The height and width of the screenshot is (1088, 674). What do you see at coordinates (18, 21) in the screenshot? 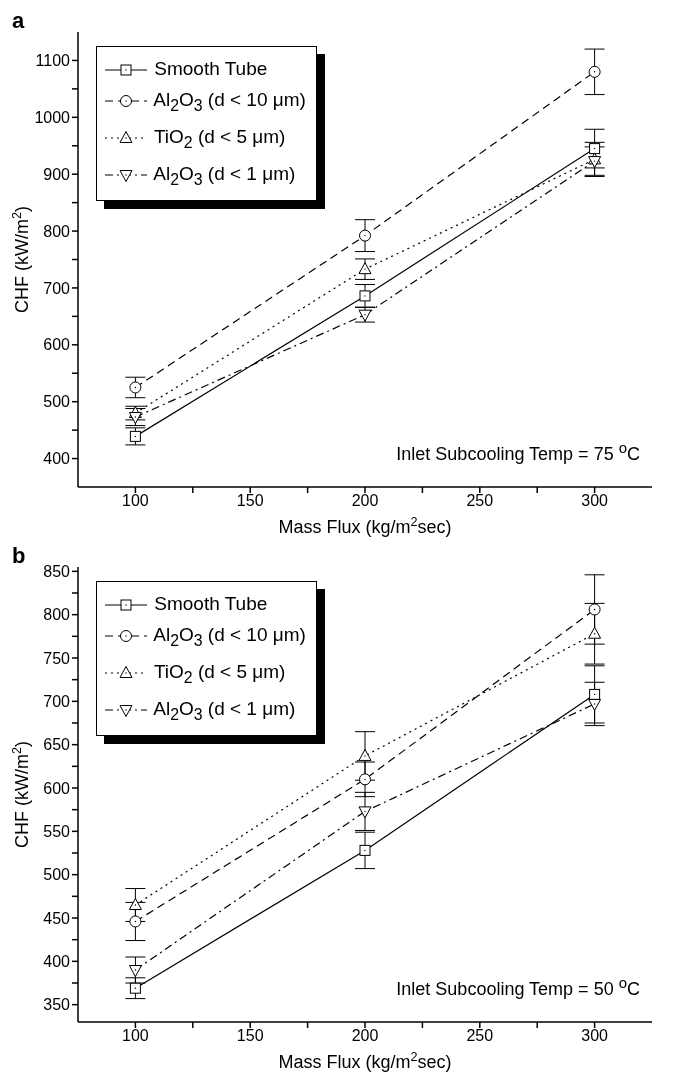
I see `chart-title: a` at bounding box center [18, 21].